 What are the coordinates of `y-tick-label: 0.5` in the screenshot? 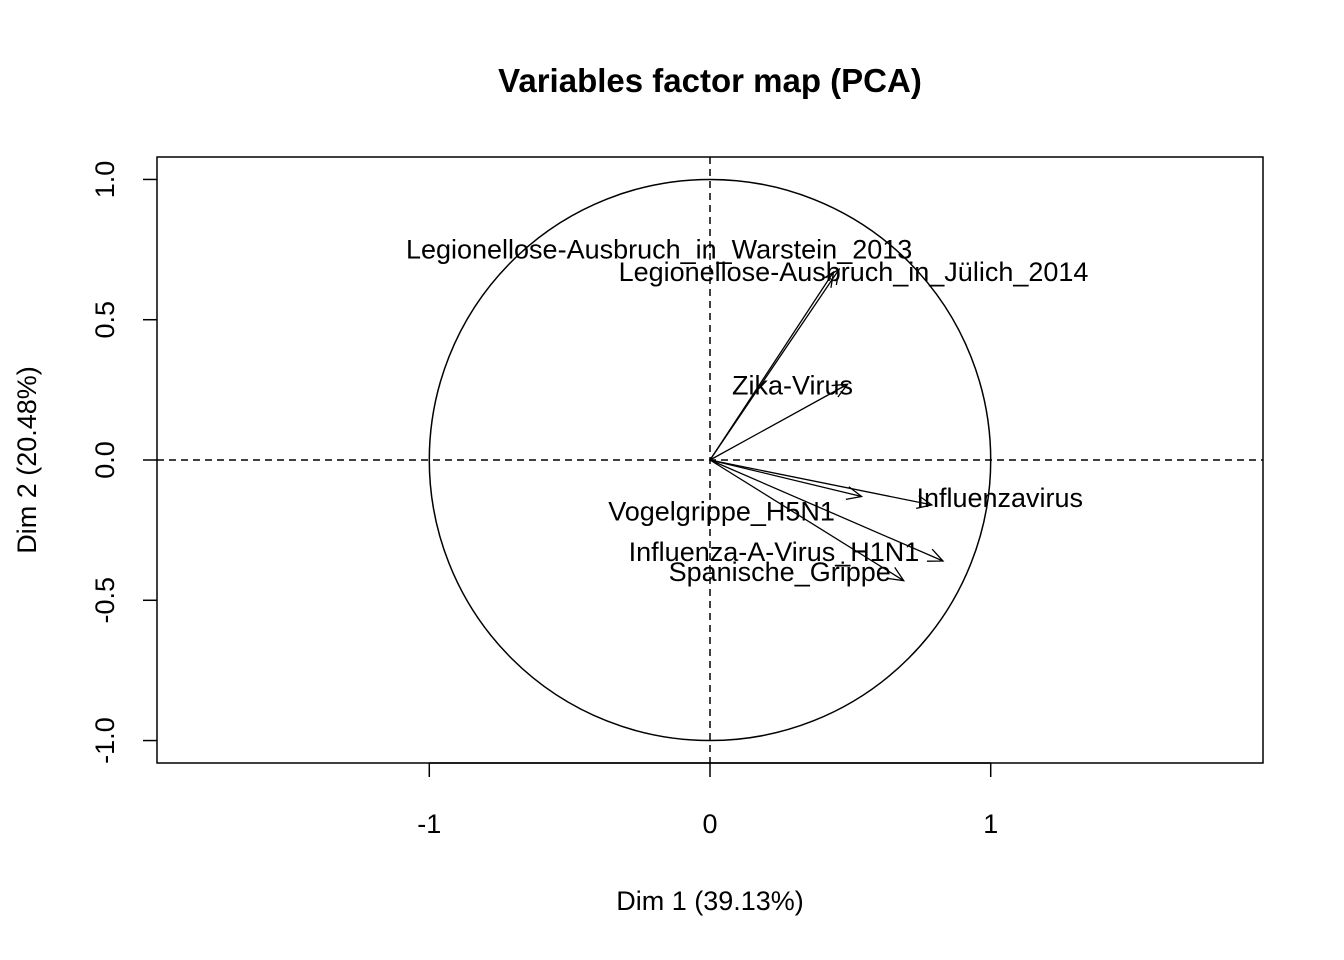 It's located at (105, 320).